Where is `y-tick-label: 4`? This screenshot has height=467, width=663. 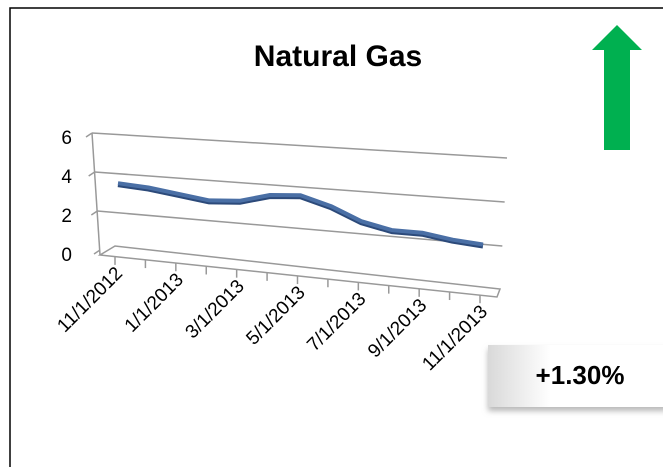 y-tick-label: 4 is located at coordinates (66, 177).